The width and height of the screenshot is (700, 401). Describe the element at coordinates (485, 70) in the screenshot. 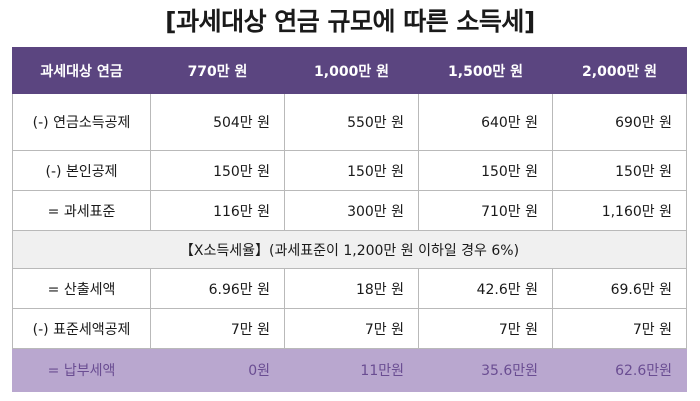

I see `header-cell-1500: 1,500만 원` at that location.